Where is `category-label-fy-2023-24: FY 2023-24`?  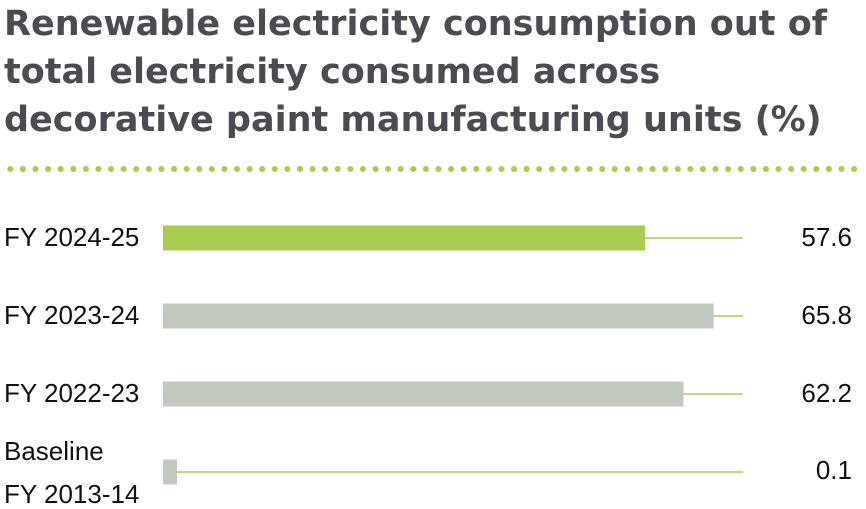 category-label-fy-2023-24: FY 2023-24 is located at coordinates (72, 315).